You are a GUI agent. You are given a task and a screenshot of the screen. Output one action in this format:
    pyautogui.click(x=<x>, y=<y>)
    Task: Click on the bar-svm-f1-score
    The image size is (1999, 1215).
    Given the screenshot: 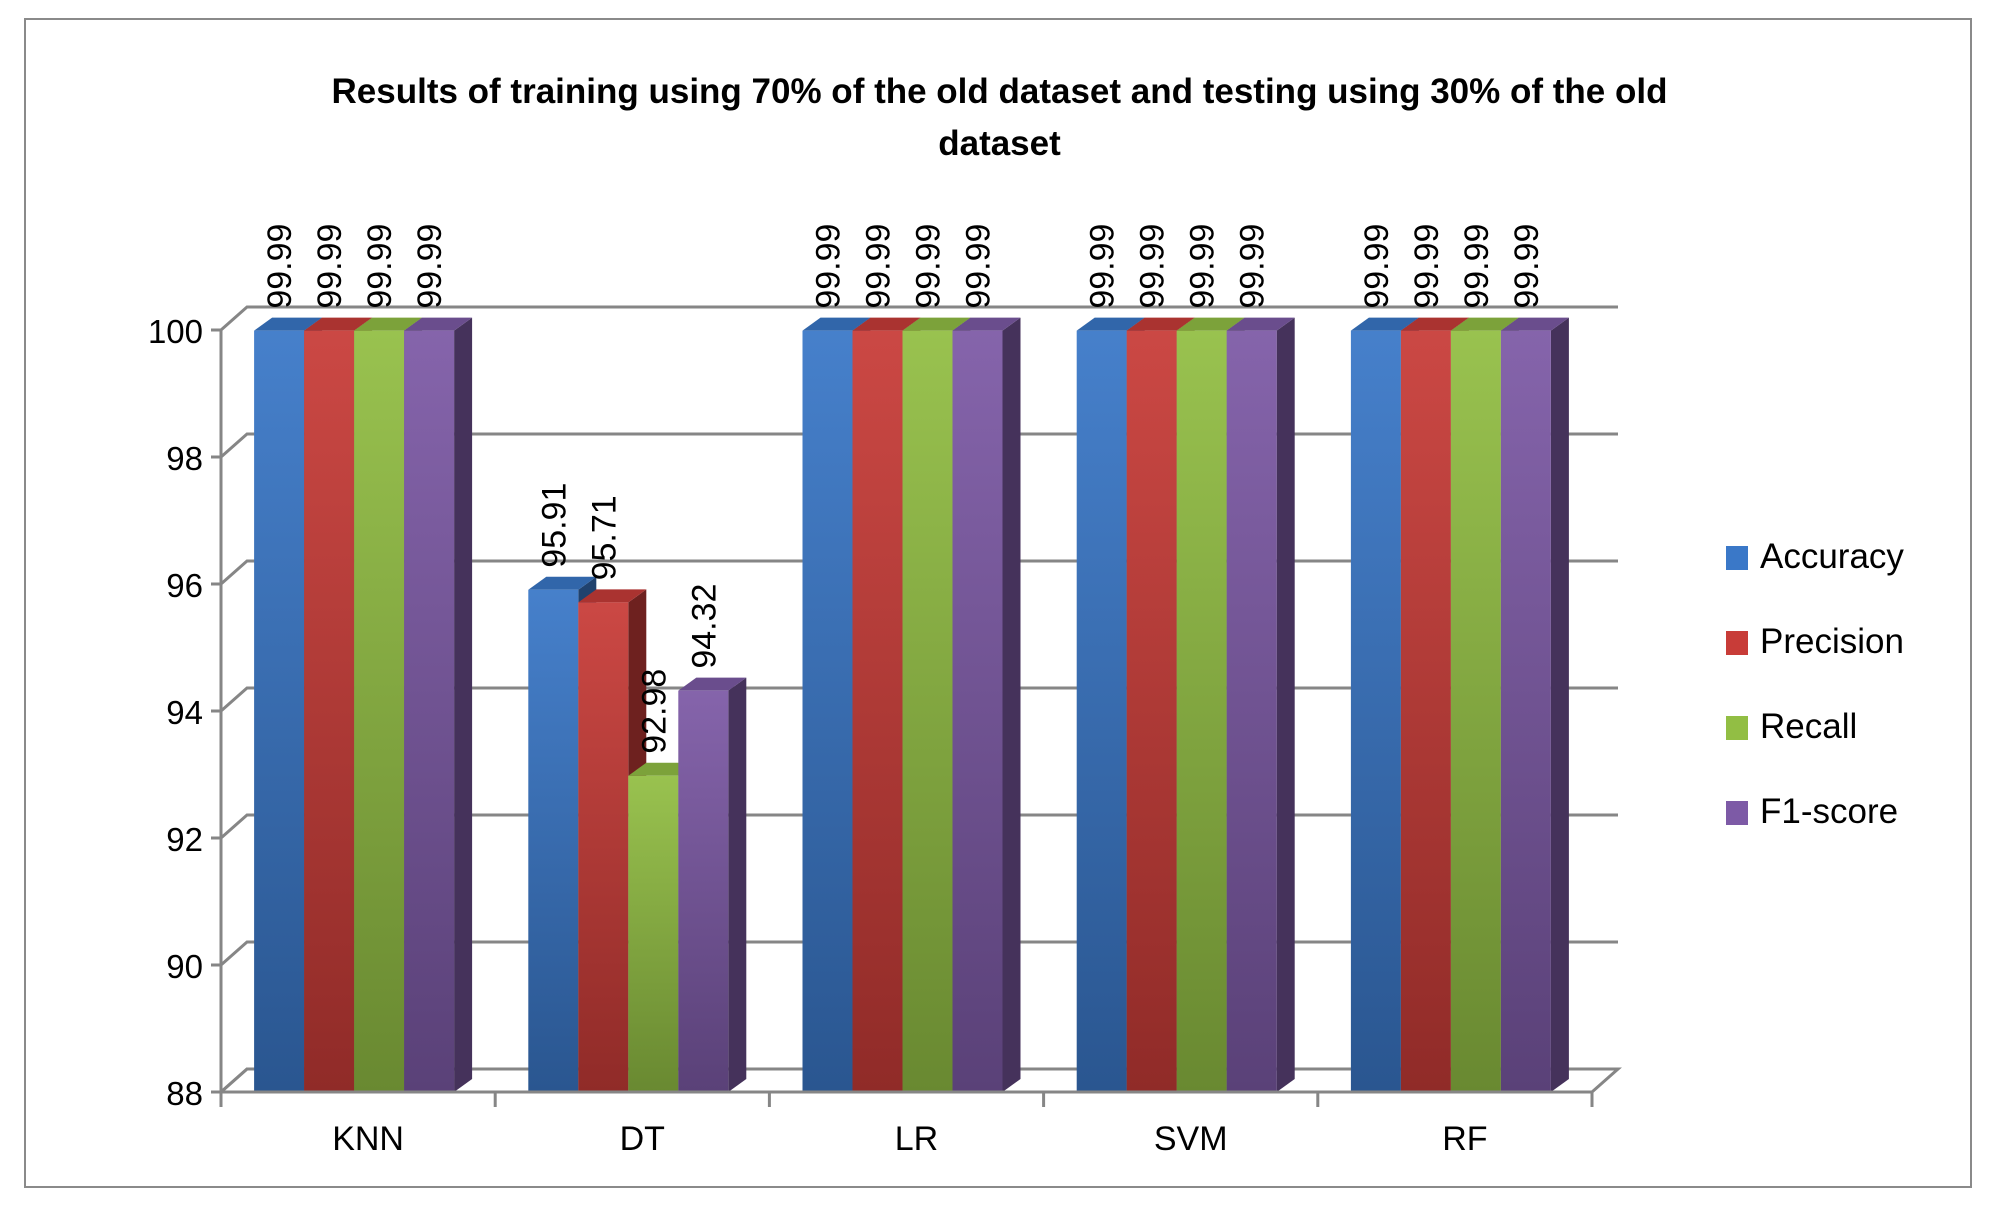 What is the action you would take?
    pyautogui.click(x=1260, y=704)
    